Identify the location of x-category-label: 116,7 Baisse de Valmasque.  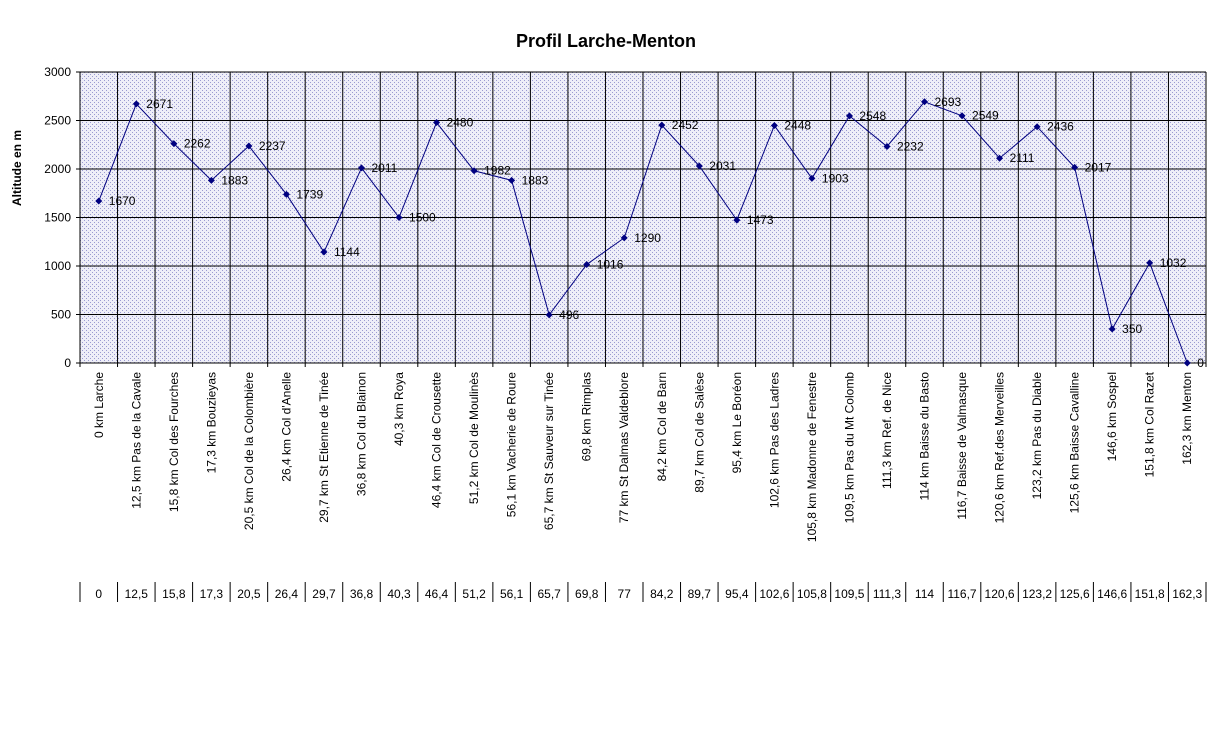
(962, 446).